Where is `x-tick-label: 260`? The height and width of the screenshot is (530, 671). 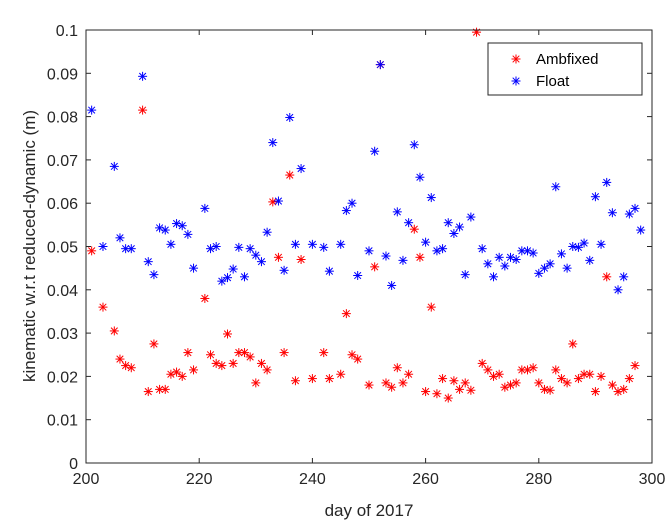 x-tick-label: 260 is located at coordinates (425, 479).